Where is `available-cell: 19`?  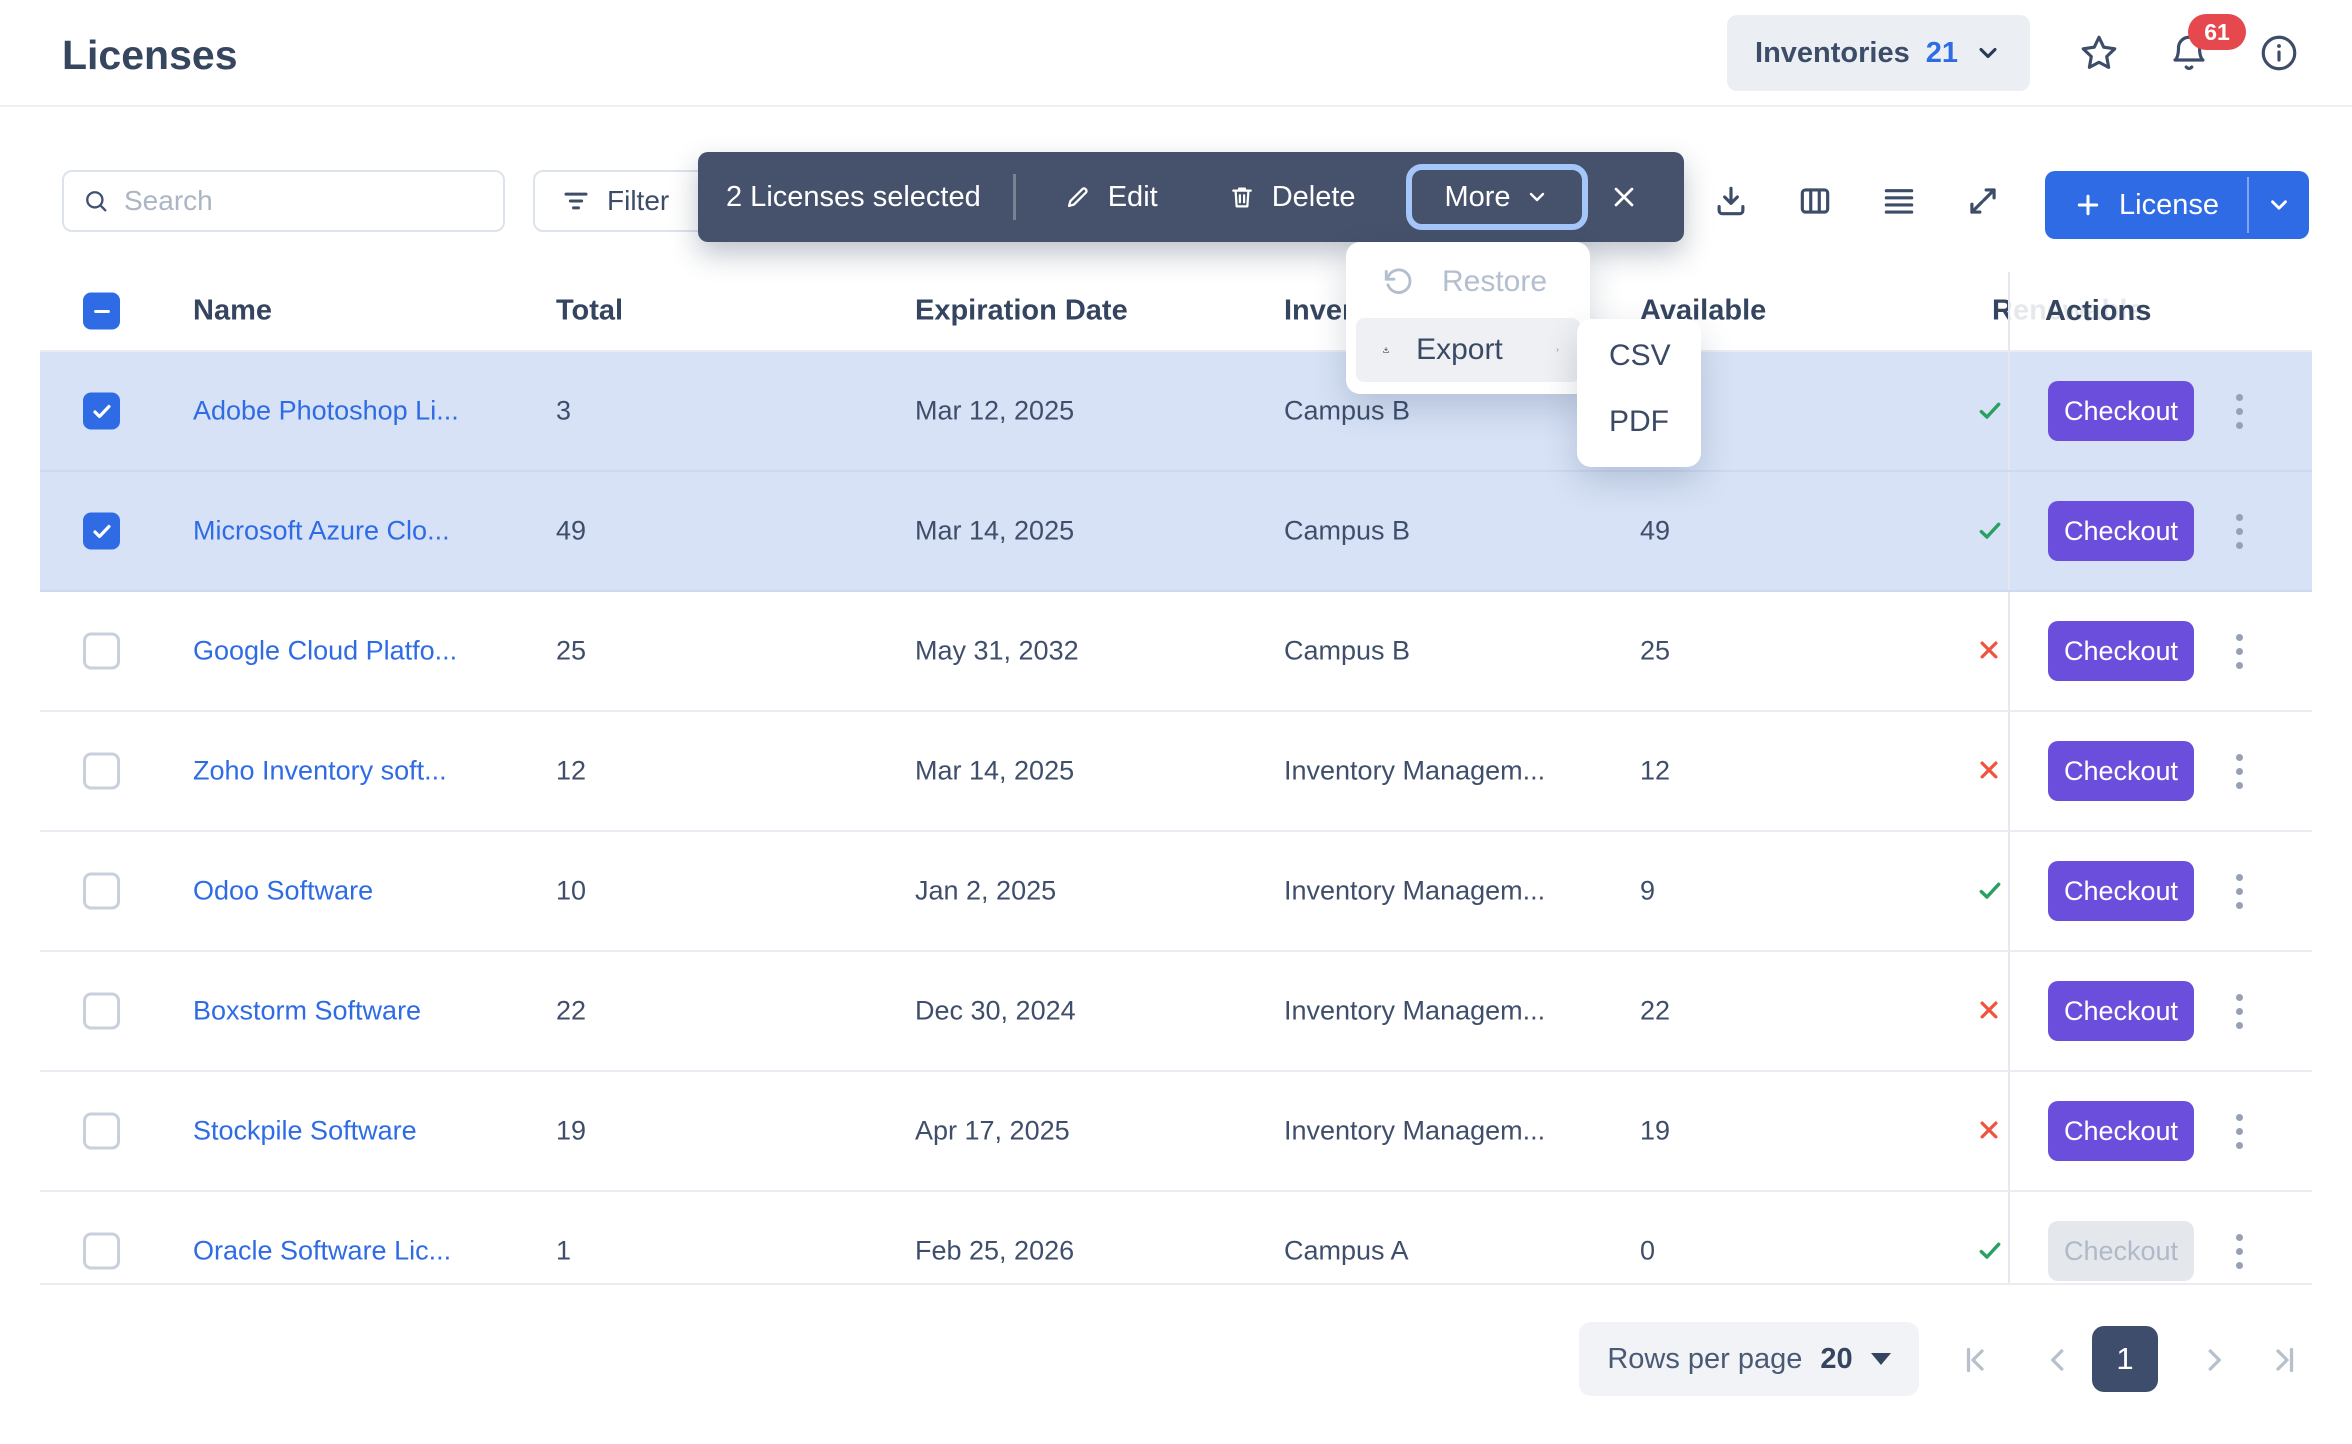
available-cell: 19 is located at coordinates (1655, 1130).